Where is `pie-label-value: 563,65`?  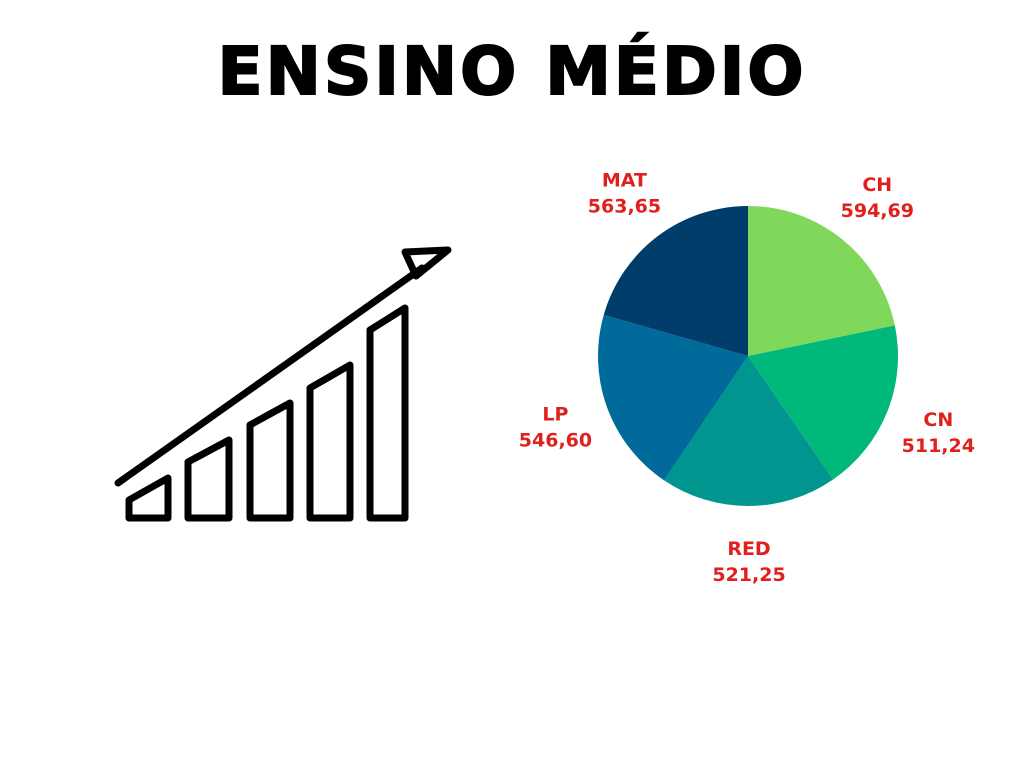
pie-label-value: 563,65 is located at coordinates (624, 206).